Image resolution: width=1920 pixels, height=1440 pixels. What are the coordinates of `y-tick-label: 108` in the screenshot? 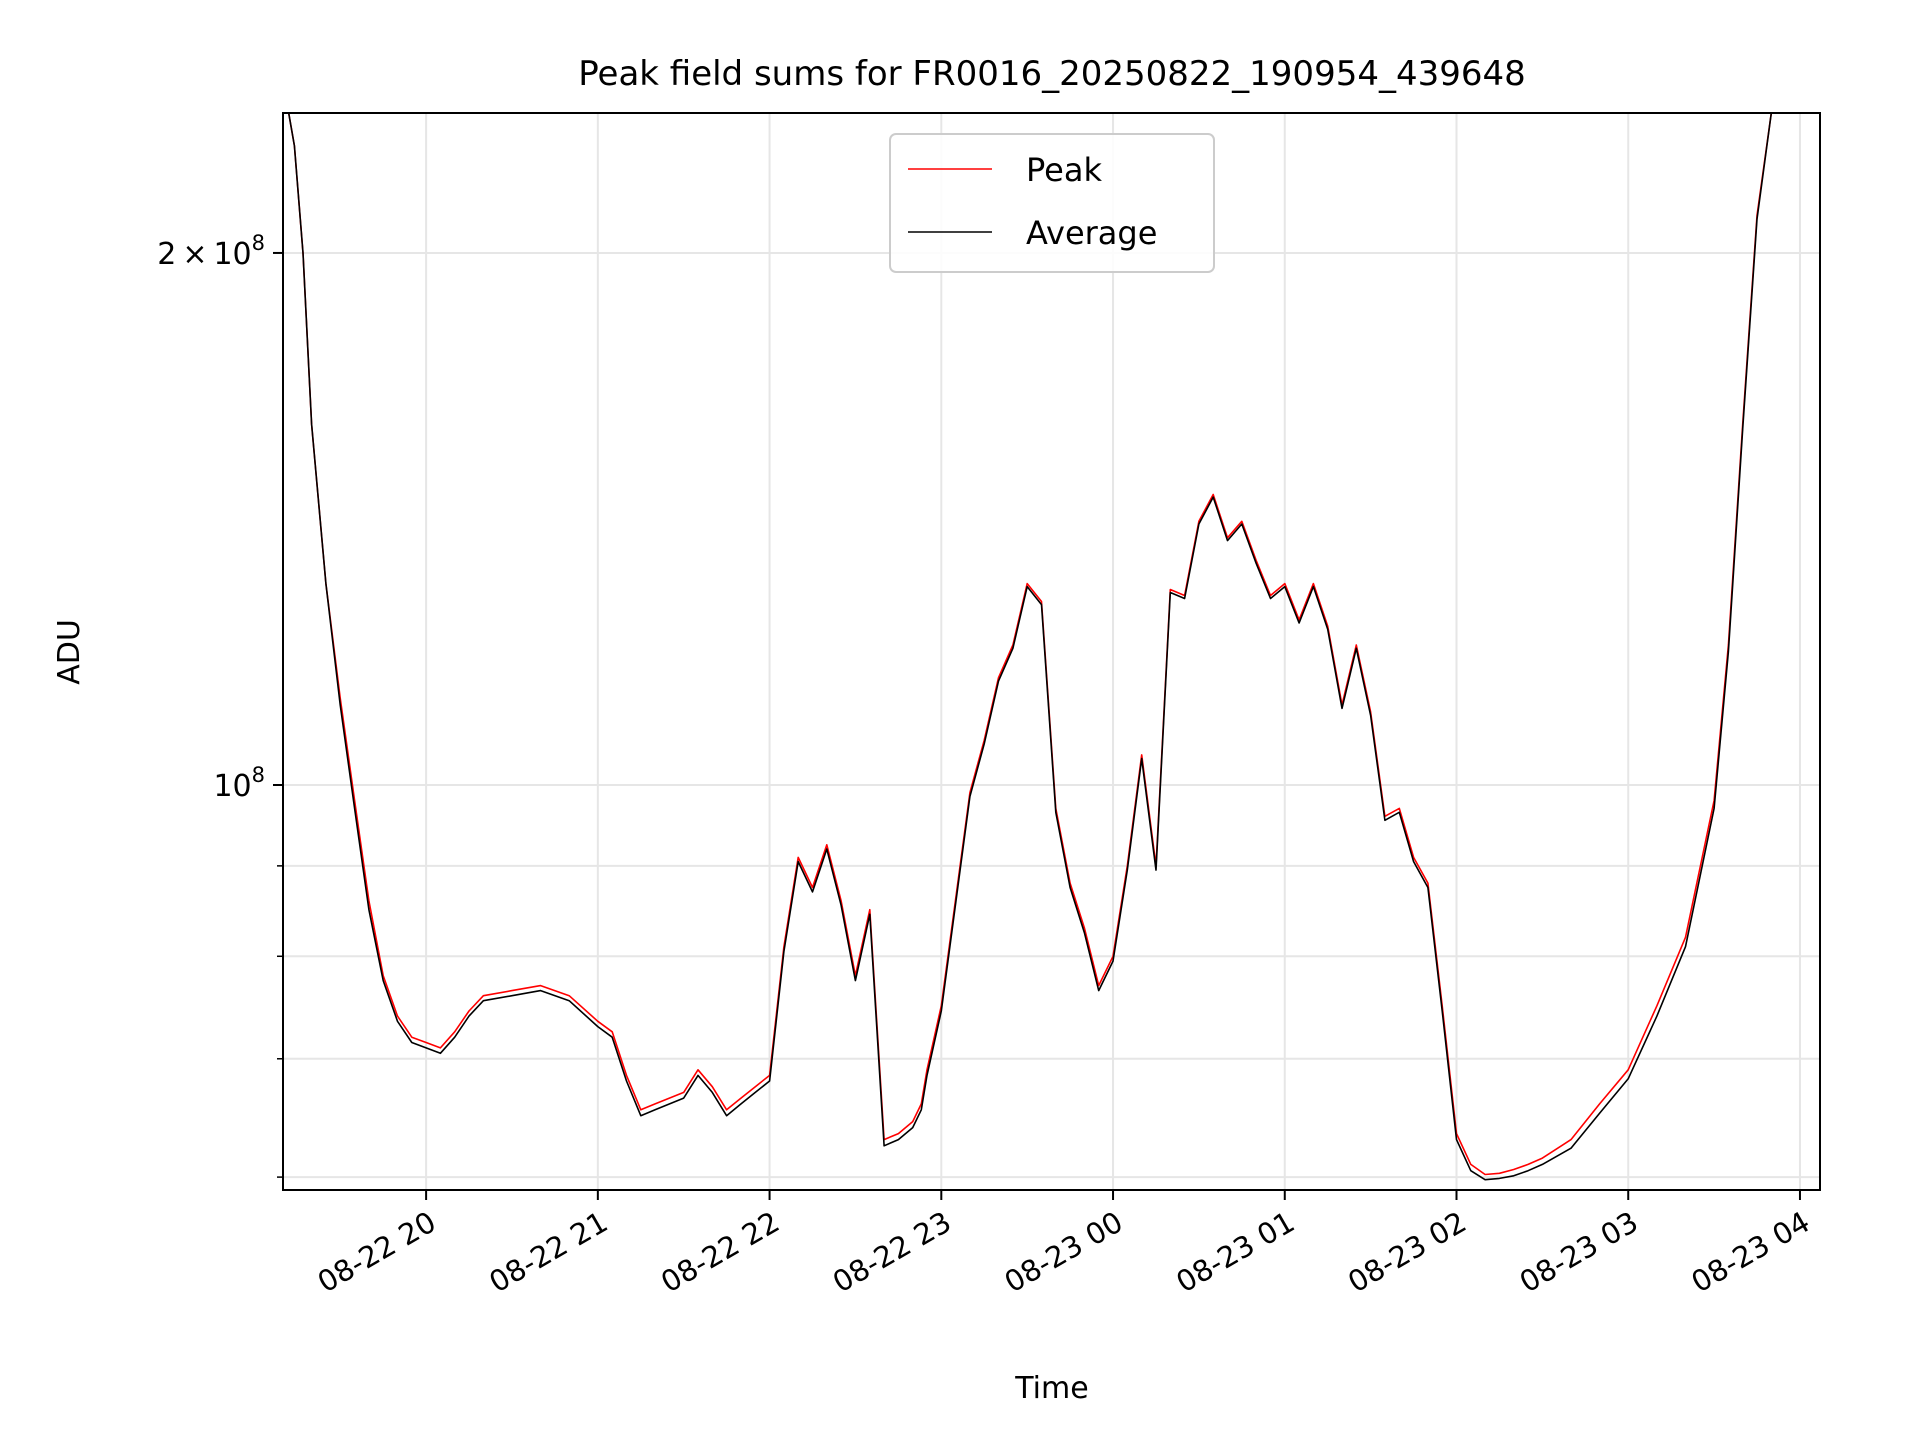 It's located at (239, 783).